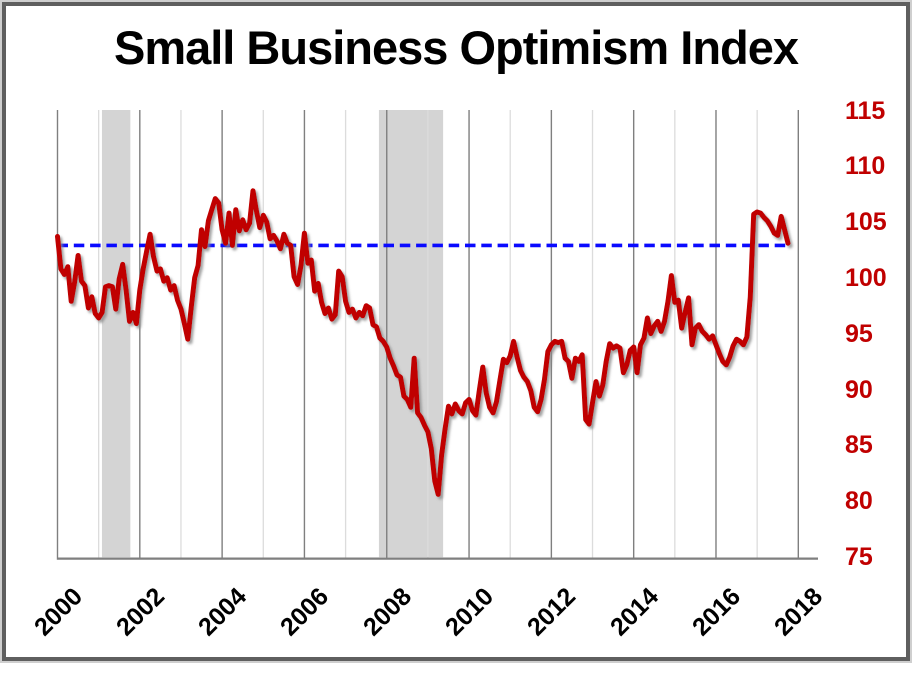 This screenshot has width=912, height=687. I want to click on y-tick-label-95: 95, so click(859, 333).